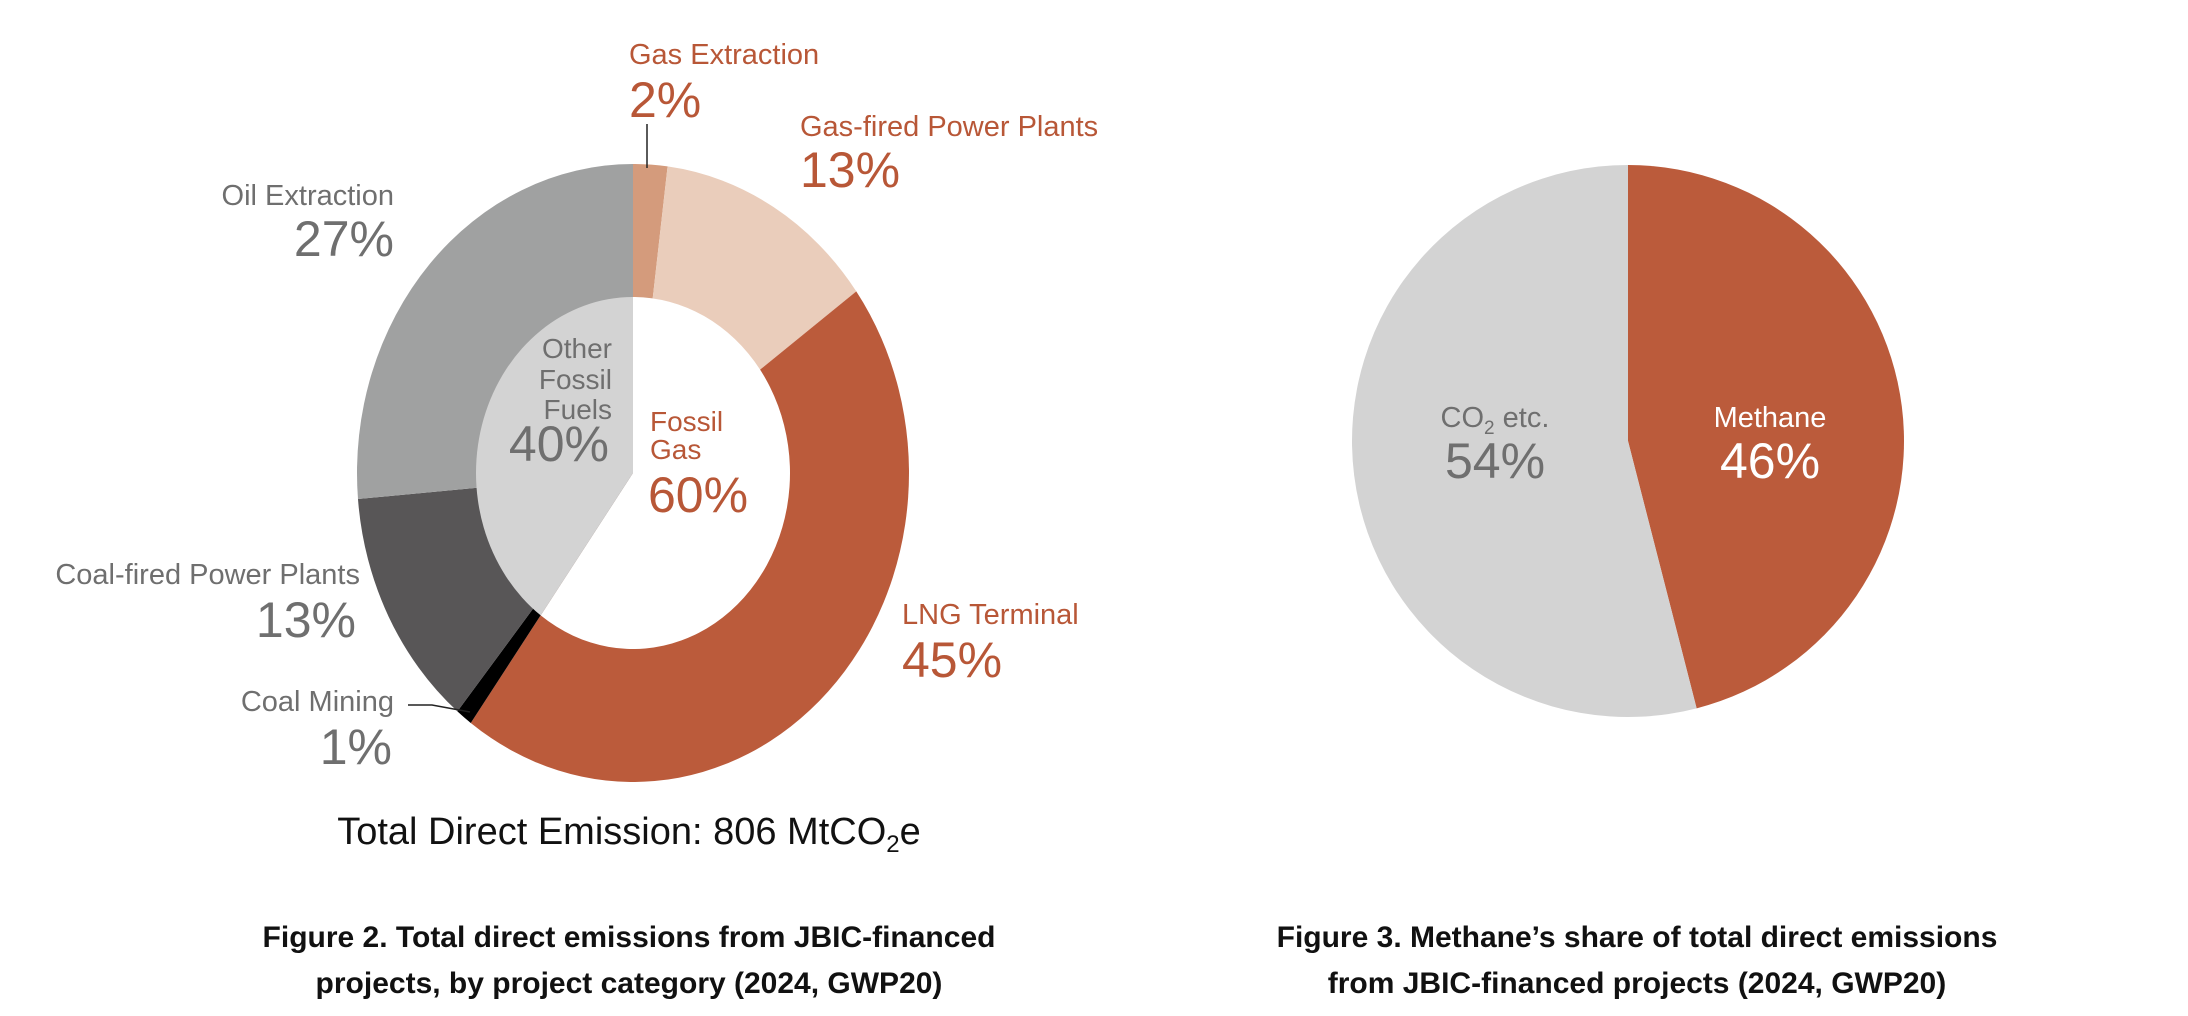 The width and height of the screenshot is (2188, 1016). What do you see at coordinates (1495, 461) in the screenshot?
I see `pct-co2-etc: 54%` at bounding box center [1495, 461].